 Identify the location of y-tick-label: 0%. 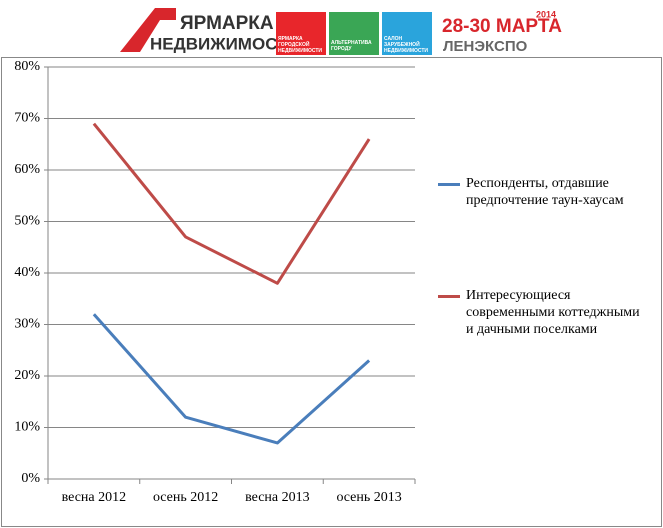
(30, 478).